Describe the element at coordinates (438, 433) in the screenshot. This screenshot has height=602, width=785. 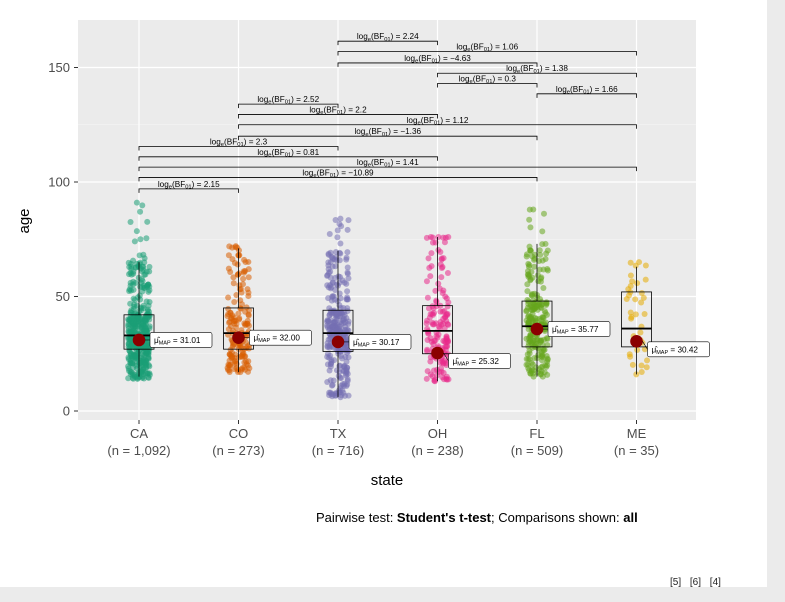
I see `x-tick-label: OH` at that location.